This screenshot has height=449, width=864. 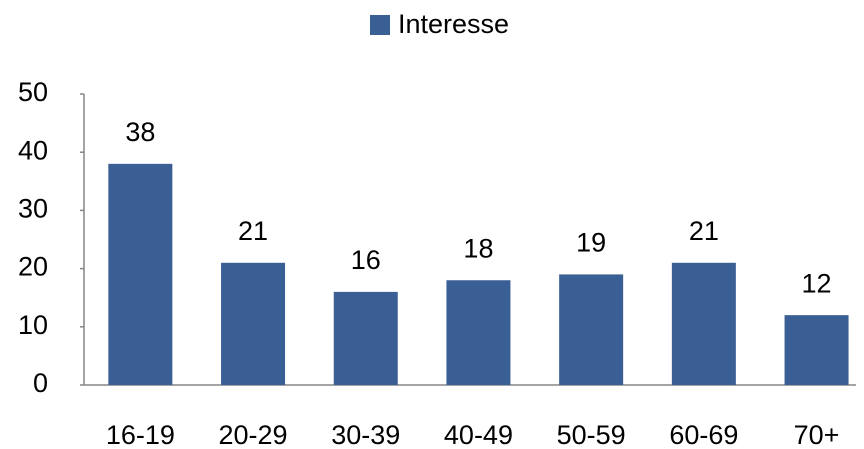 What do you see at coordinates (33, 267) in the screenshot?
I see `y-tick-label: 20` at bounding box center [33, 267].